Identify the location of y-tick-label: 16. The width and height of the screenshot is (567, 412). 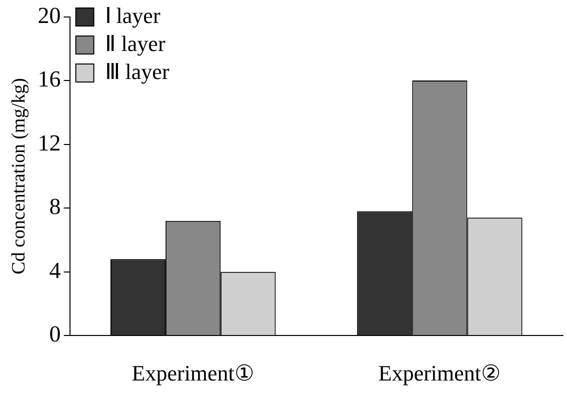
(49, 79).